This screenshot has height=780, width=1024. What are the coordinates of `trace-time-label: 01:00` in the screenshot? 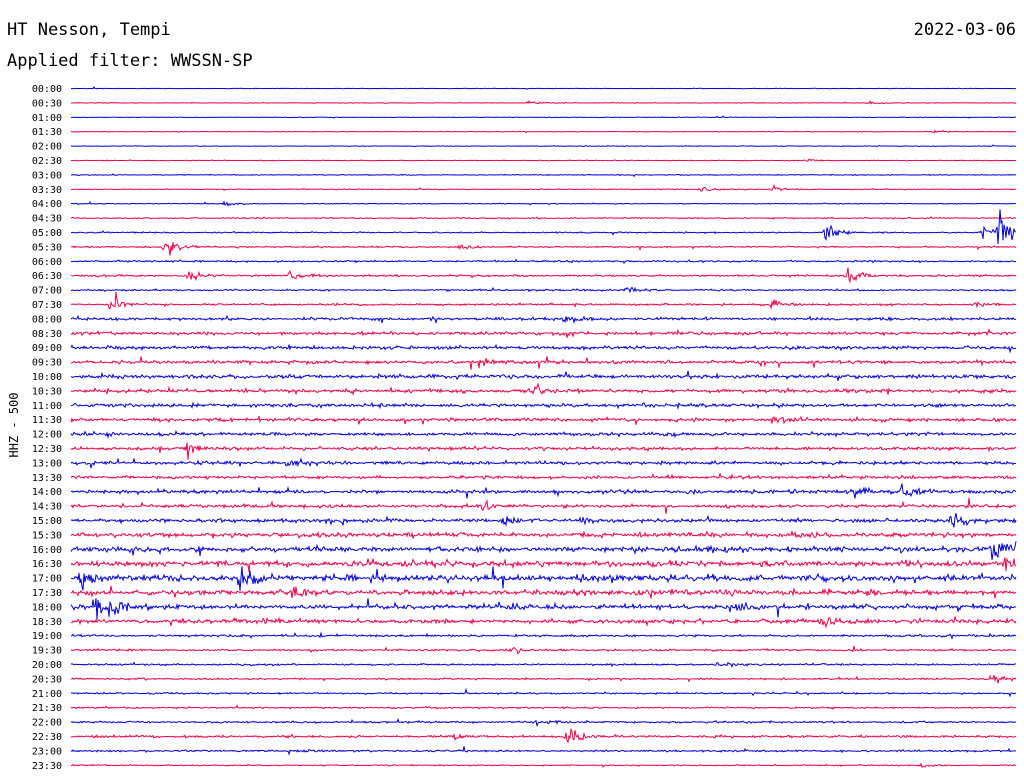 It's located at (47, 118).